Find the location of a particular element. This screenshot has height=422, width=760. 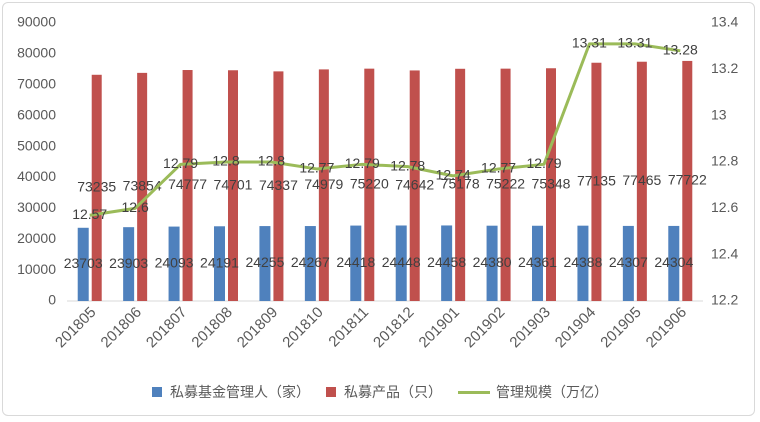

data-label-products: 77465 is located at coordinates (641, 180).